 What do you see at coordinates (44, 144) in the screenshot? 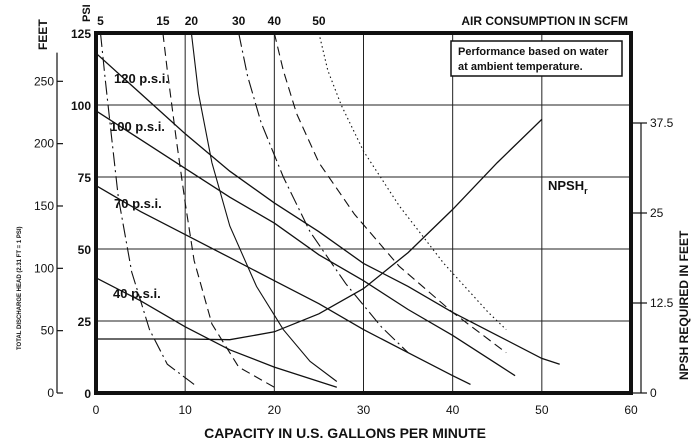
I see `feet-tick-label: 200` at bounding box center [44, 144].